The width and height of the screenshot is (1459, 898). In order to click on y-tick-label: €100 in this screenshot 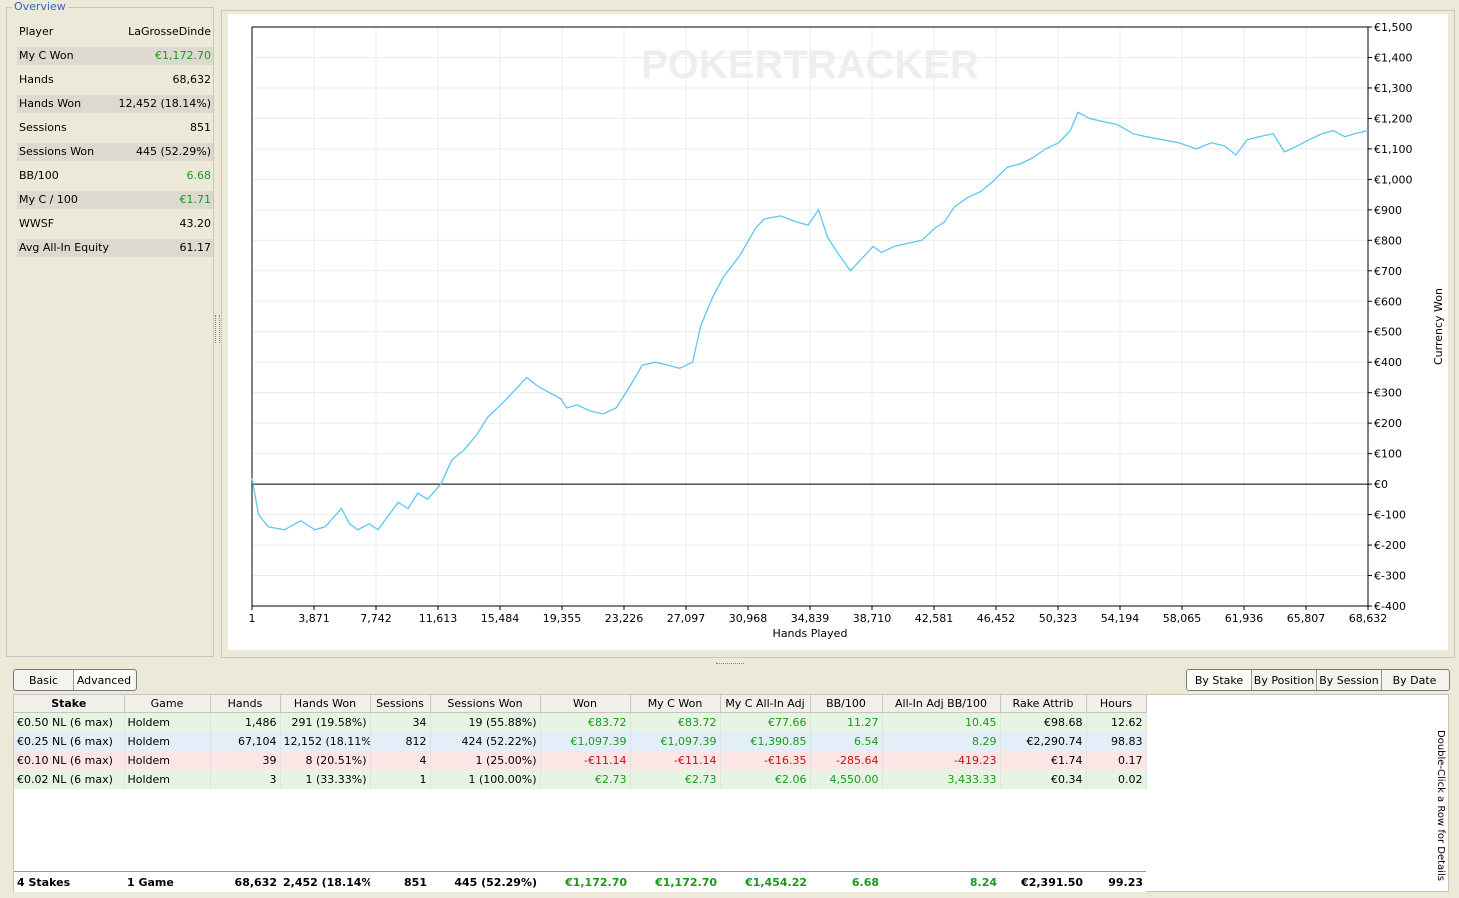, I will do `click(1388, 454)`.